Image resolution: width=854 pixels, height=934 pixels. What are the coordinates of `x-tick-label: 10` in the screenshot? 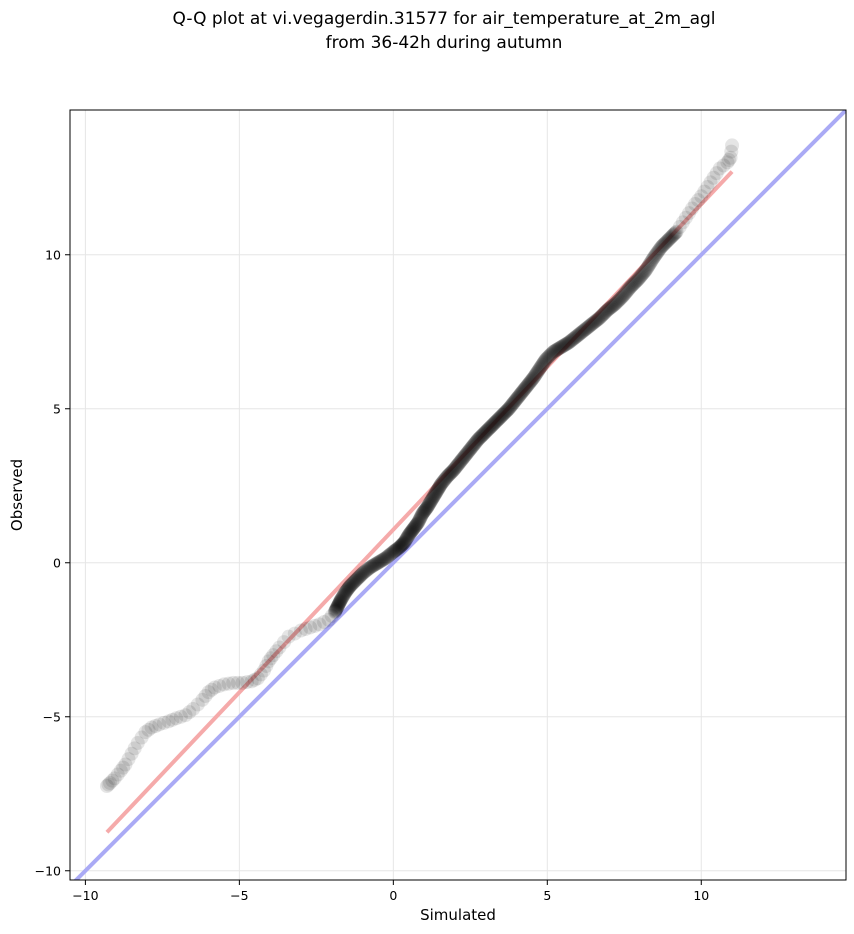 It's located at (701, 895).